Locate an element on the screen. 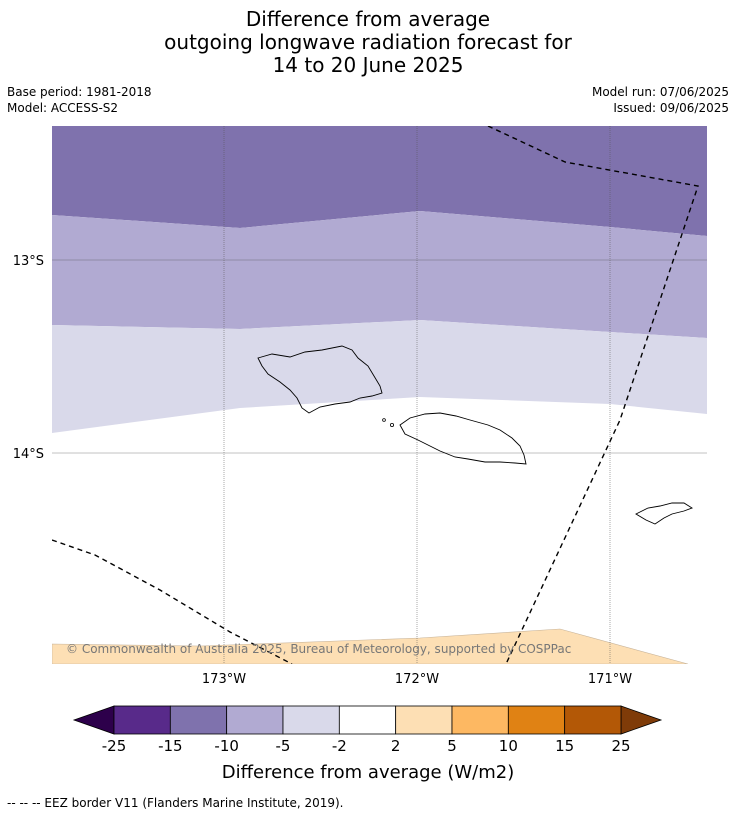 This screenshot has height=816, width=736. base-period-text: Base period: 1981-2018 is located at coordinates (79, 92).